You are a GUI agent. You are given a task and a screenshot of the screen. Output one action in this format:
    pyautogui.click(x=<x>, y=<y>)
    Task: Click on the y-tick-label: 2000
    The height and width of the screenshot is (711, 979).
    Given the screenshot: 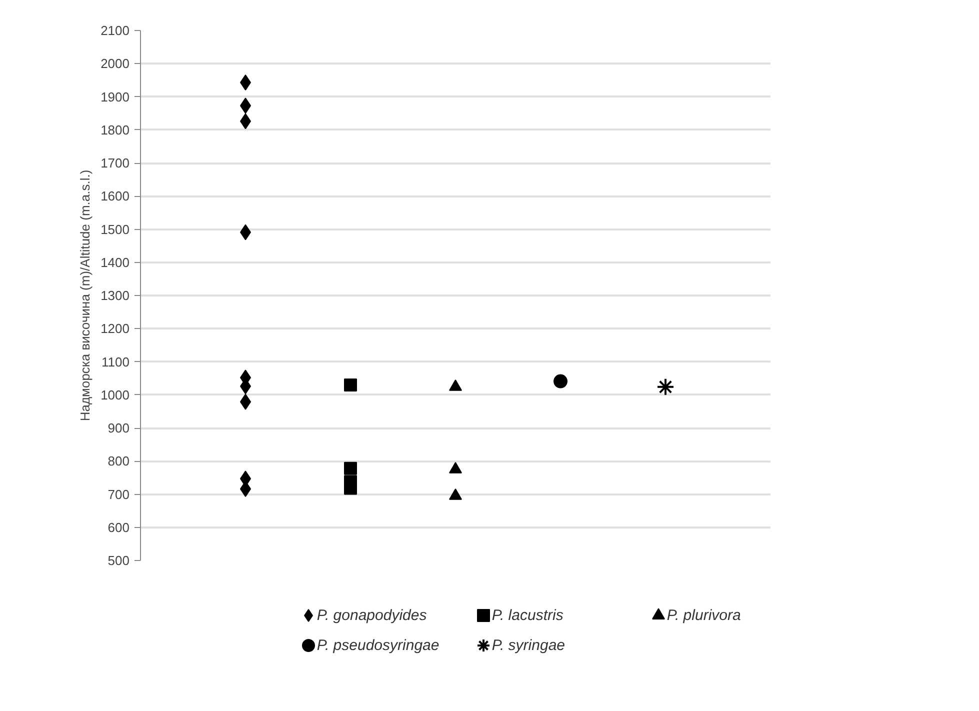 What is the action you would take?
    pyautogui.click(x=115, y=64)
    